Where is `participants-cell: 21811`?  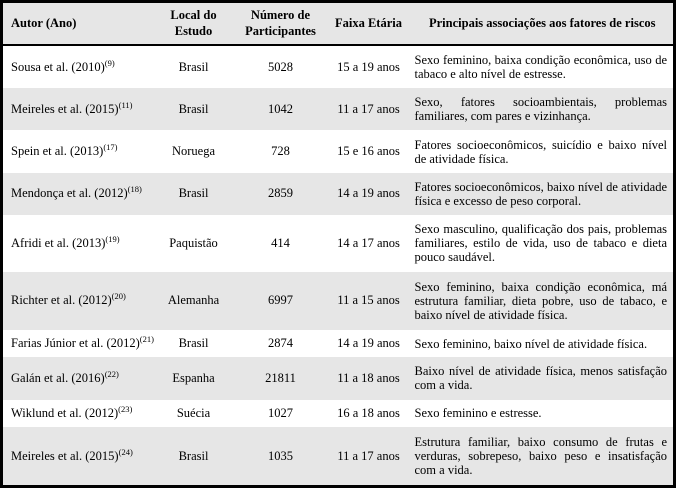 participants-cell: 21811 is located at coordinates (280, 378).